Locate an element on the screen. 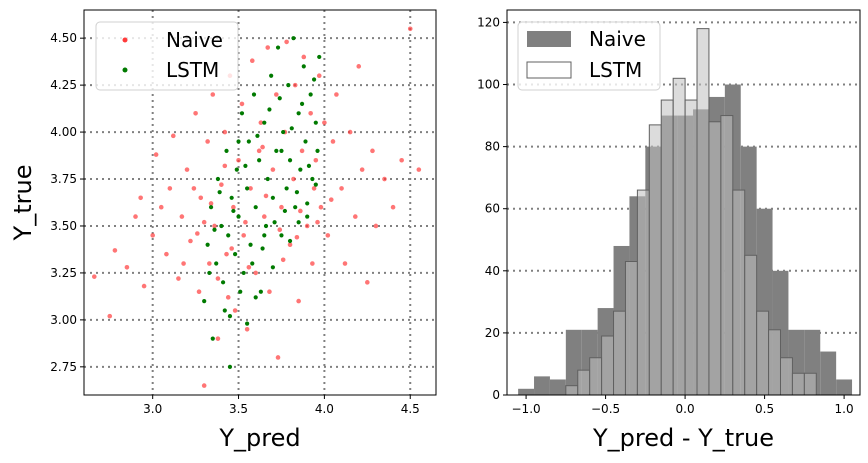  scatter-legend-box is located at coordinates (167, 56).